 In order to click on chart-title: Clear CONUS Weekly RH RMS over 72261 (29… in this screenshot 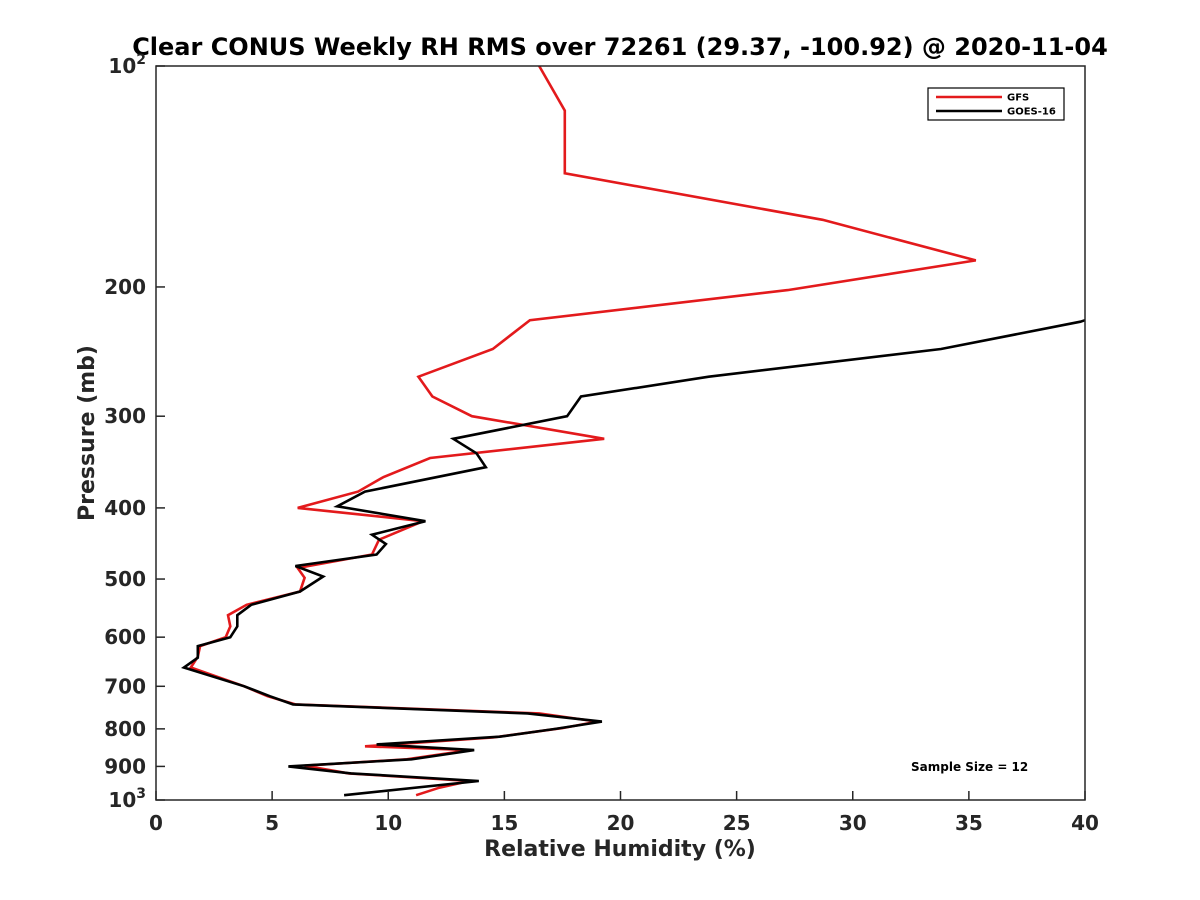, I will do `click(620, 47)`.